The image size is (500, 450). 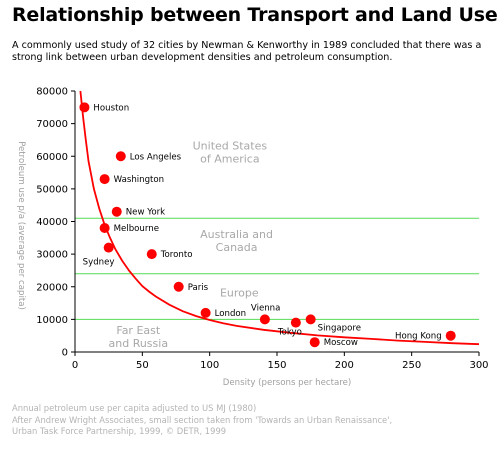 What do you see at coordinates (99, 263) in the screenshot?
I see `data-label: Sydney` at bounding box center [99, 263].